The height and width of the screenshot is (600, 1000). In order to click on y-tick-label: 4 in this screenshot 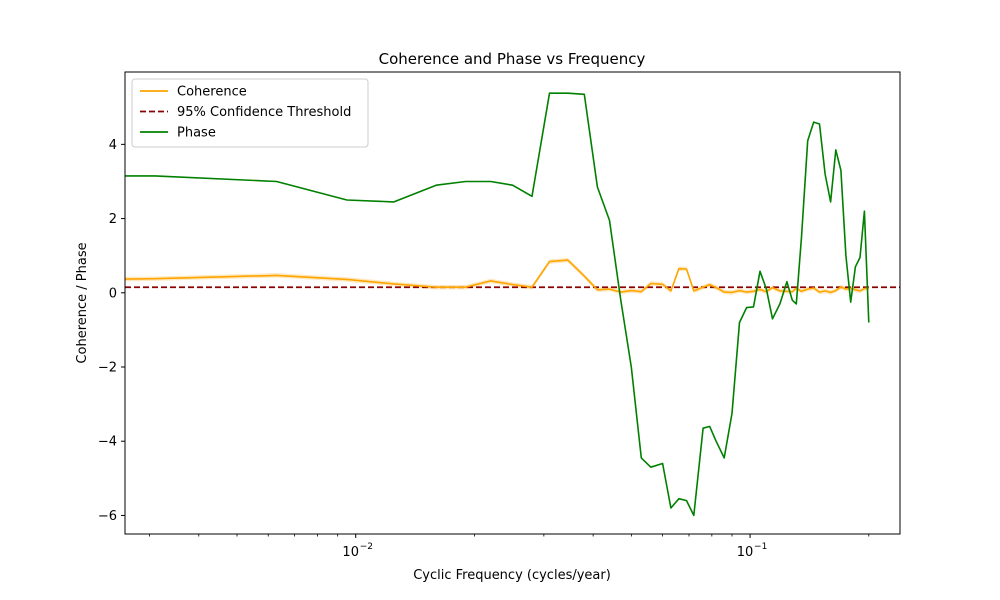, I will do `click(113, 145)`.